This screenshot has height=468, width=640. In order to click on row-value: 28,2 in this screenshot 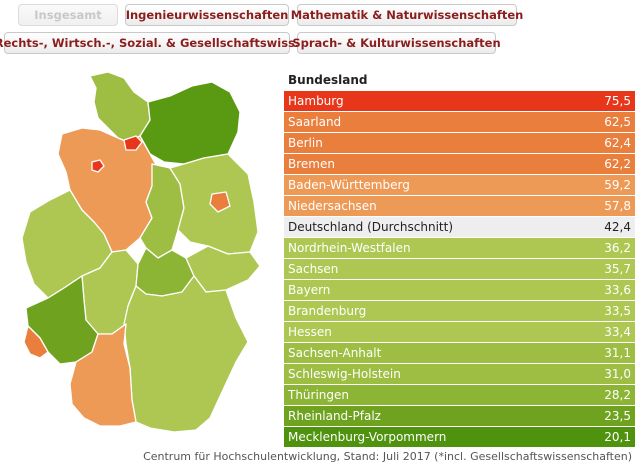, I will do `click(617, 395)`.